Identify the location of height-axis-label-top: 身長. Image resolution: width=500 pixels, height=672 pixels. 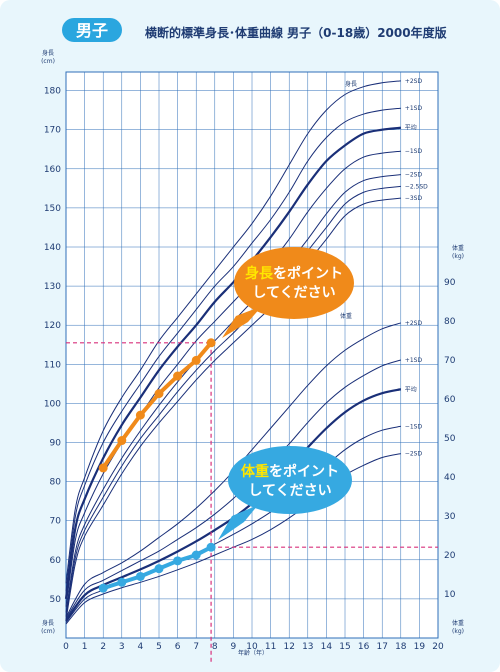
(48, 53).